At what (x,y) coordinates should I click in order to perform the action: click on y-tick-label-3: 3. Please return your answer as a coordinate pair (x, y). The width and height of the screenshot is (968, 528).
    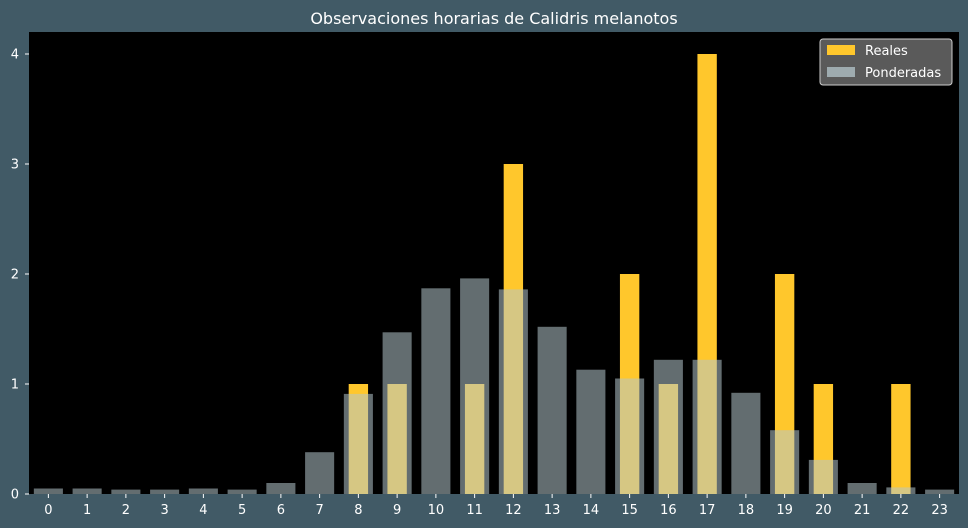
    Looking at the image, I should click on (15, 165).